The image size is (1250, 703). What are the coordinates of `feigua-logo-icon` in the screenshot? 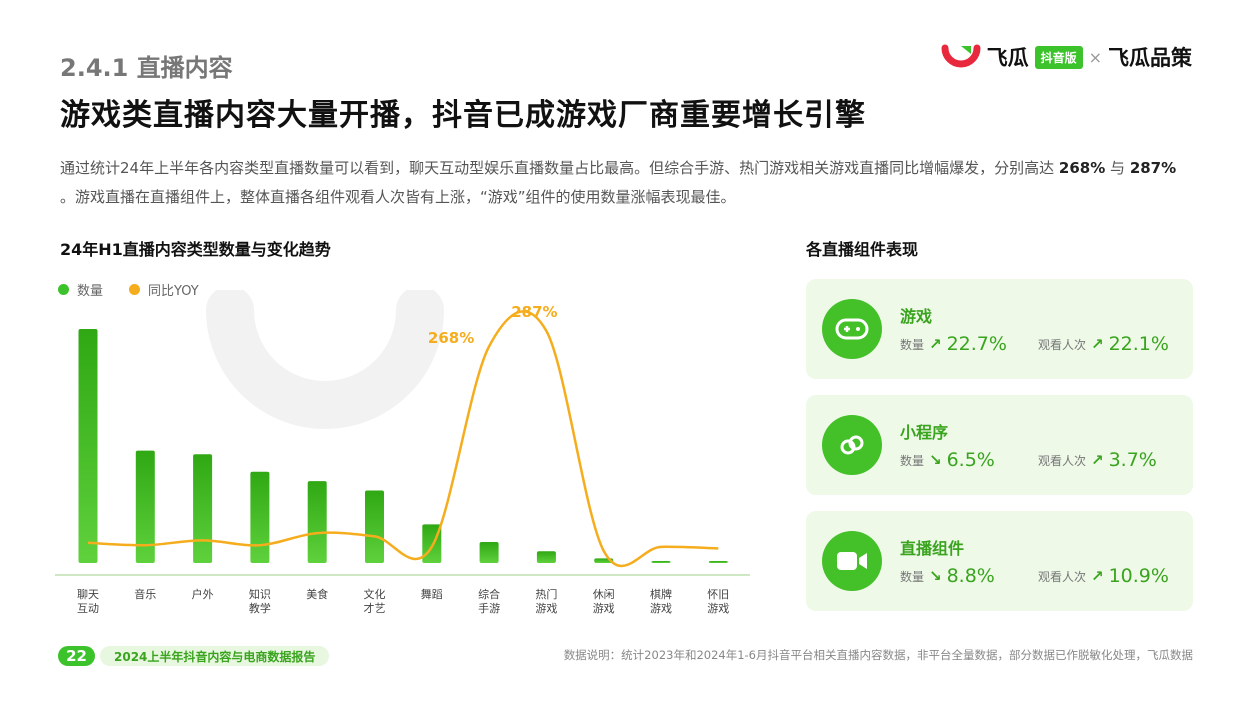 It's located at (961, 56).